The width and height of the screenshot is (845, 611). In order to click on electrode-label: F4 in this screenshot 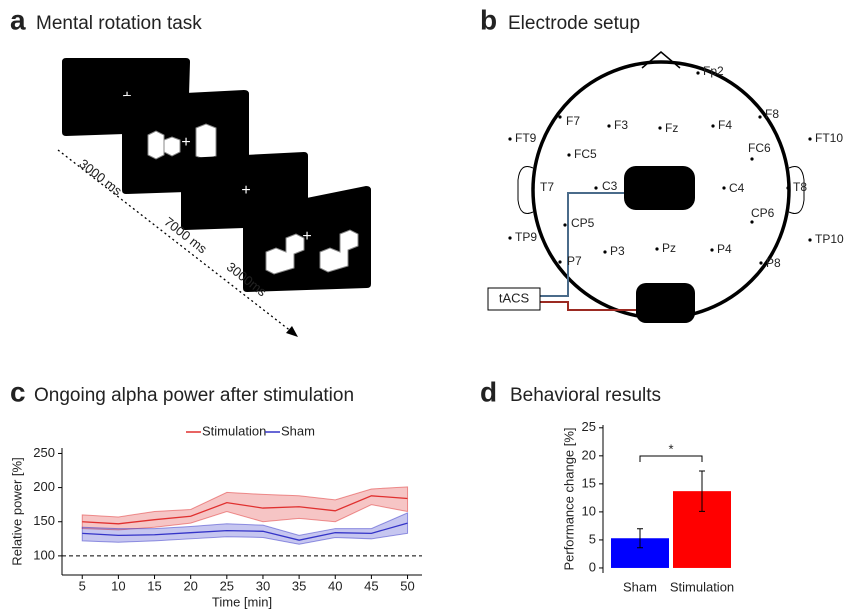, I will do `click(725, 125)`.